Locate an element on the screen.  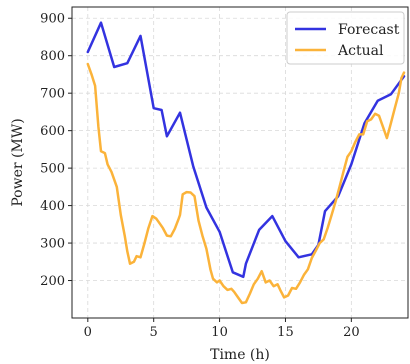
legend-label-forecast: Forecast is located at coordinates (369, 30).